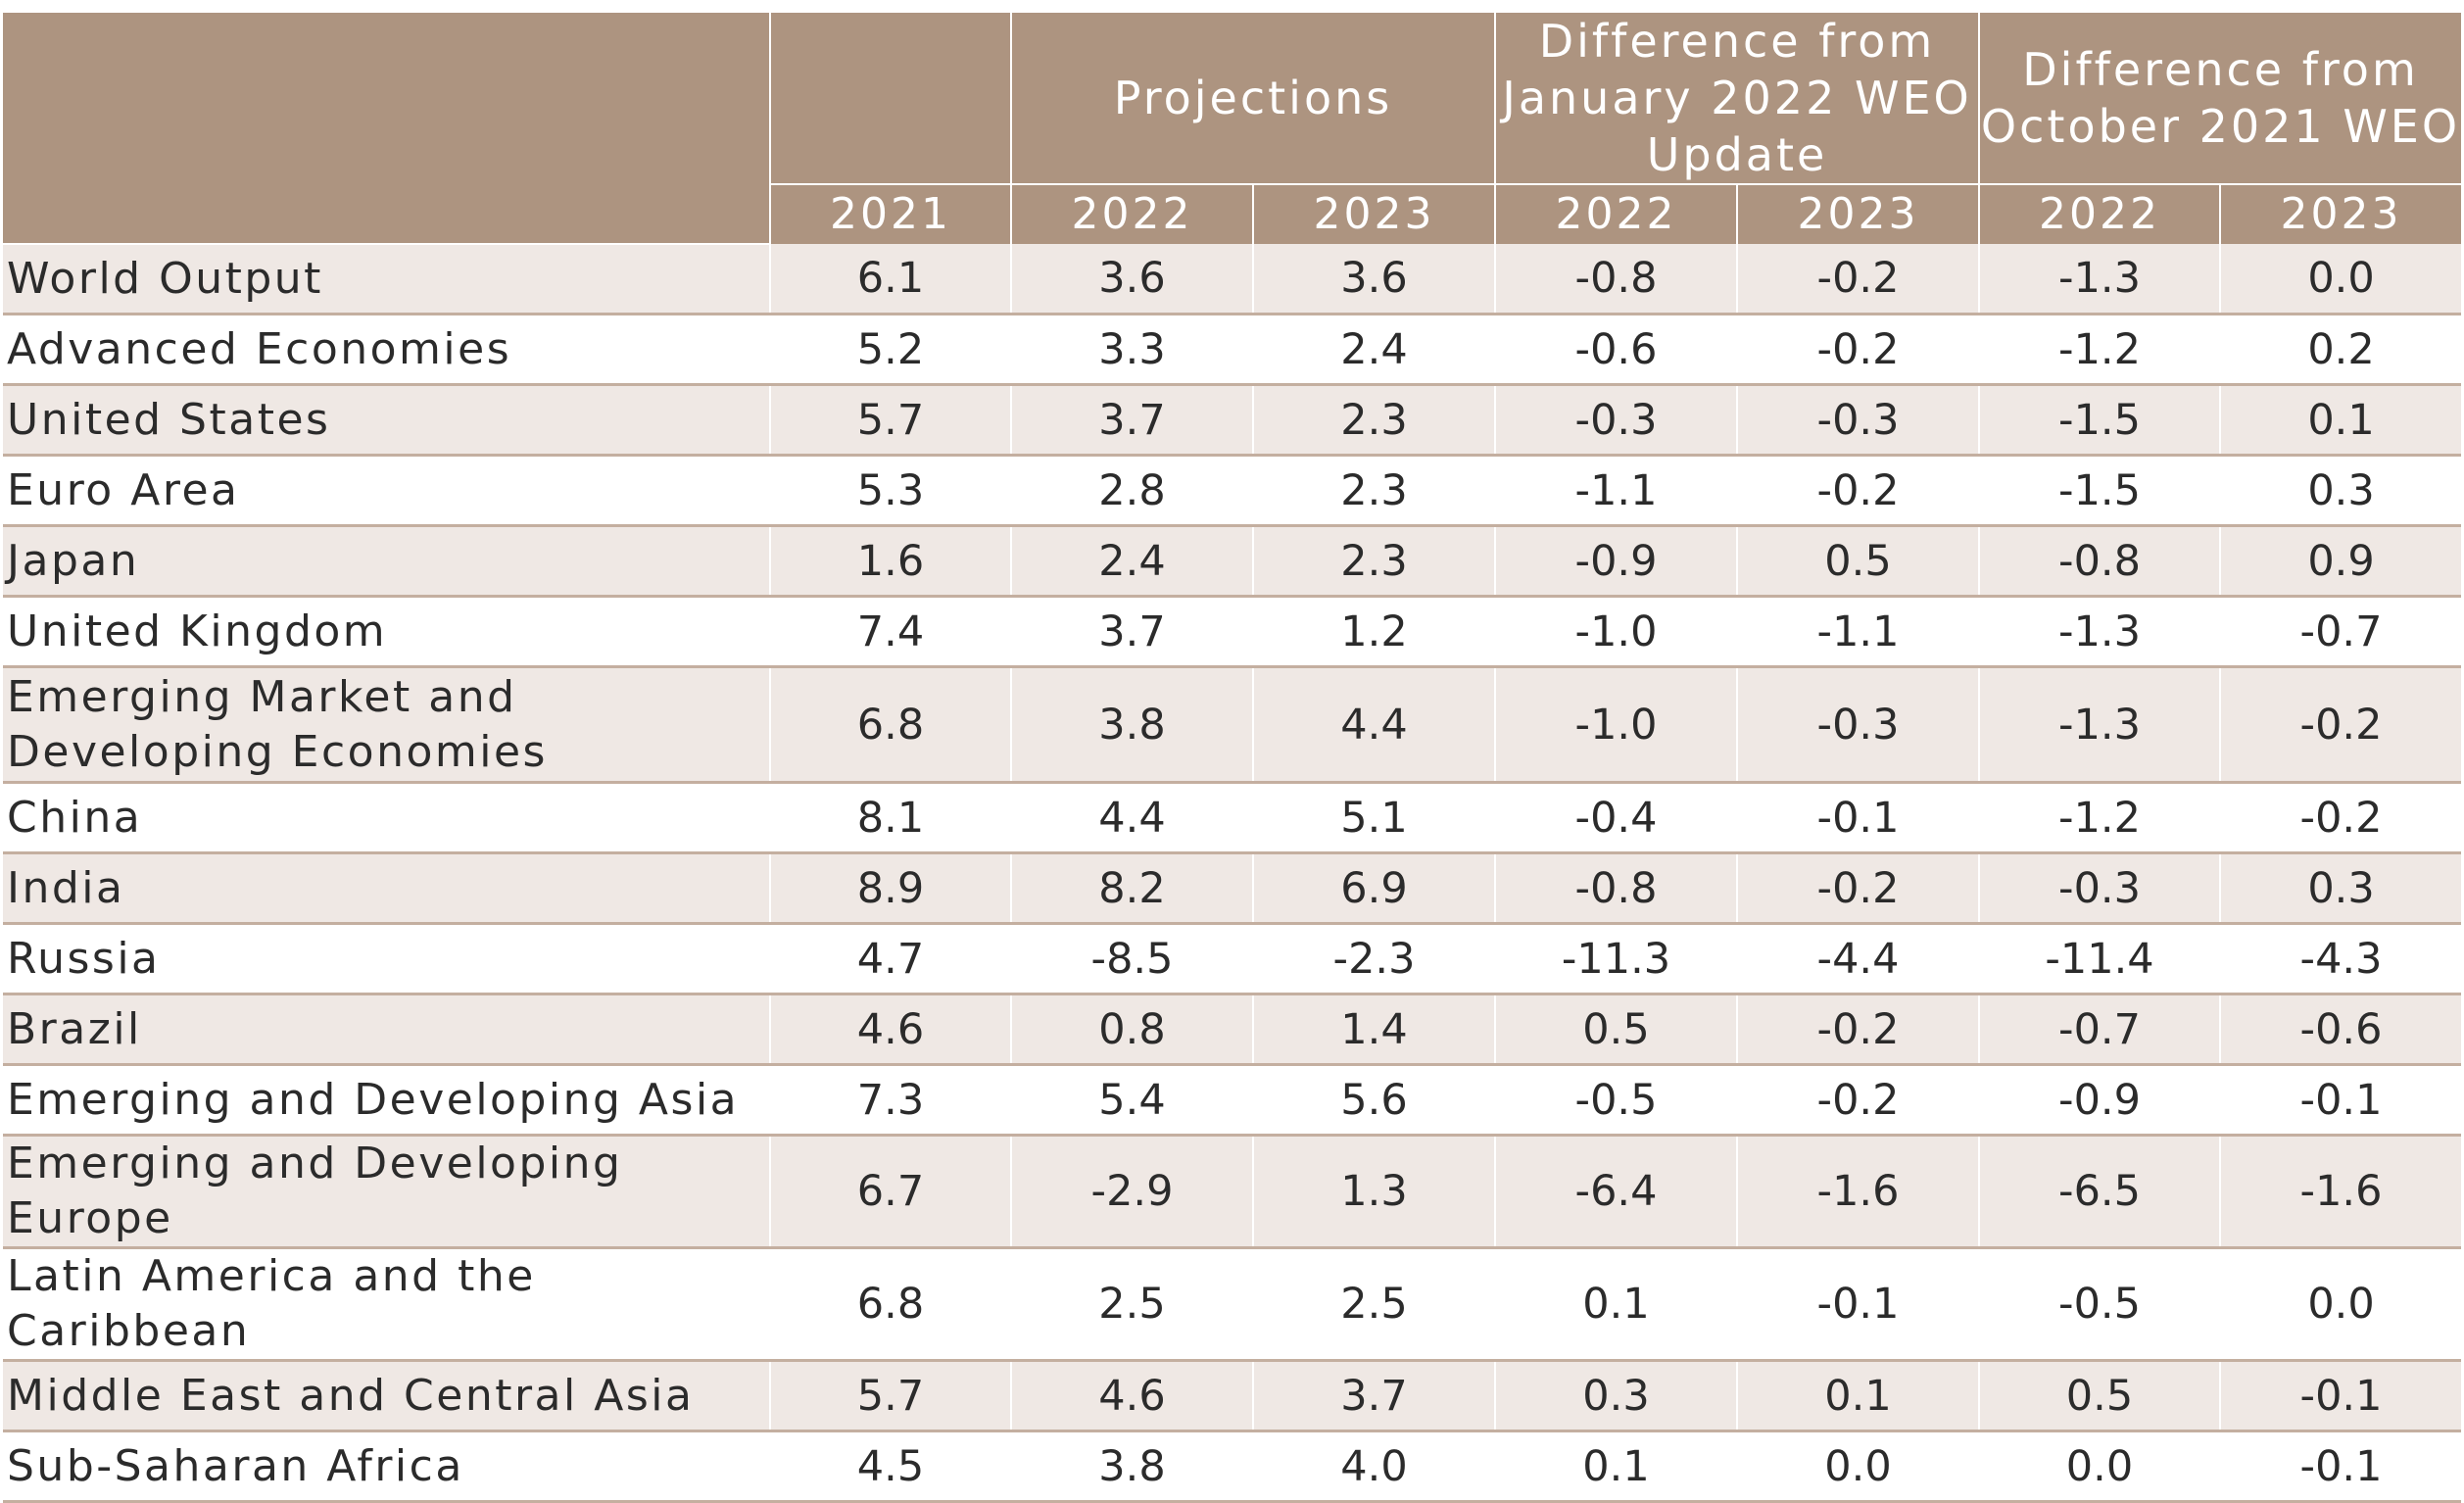  I want to click on value-cell: -6.5, so click(2099, 1192).